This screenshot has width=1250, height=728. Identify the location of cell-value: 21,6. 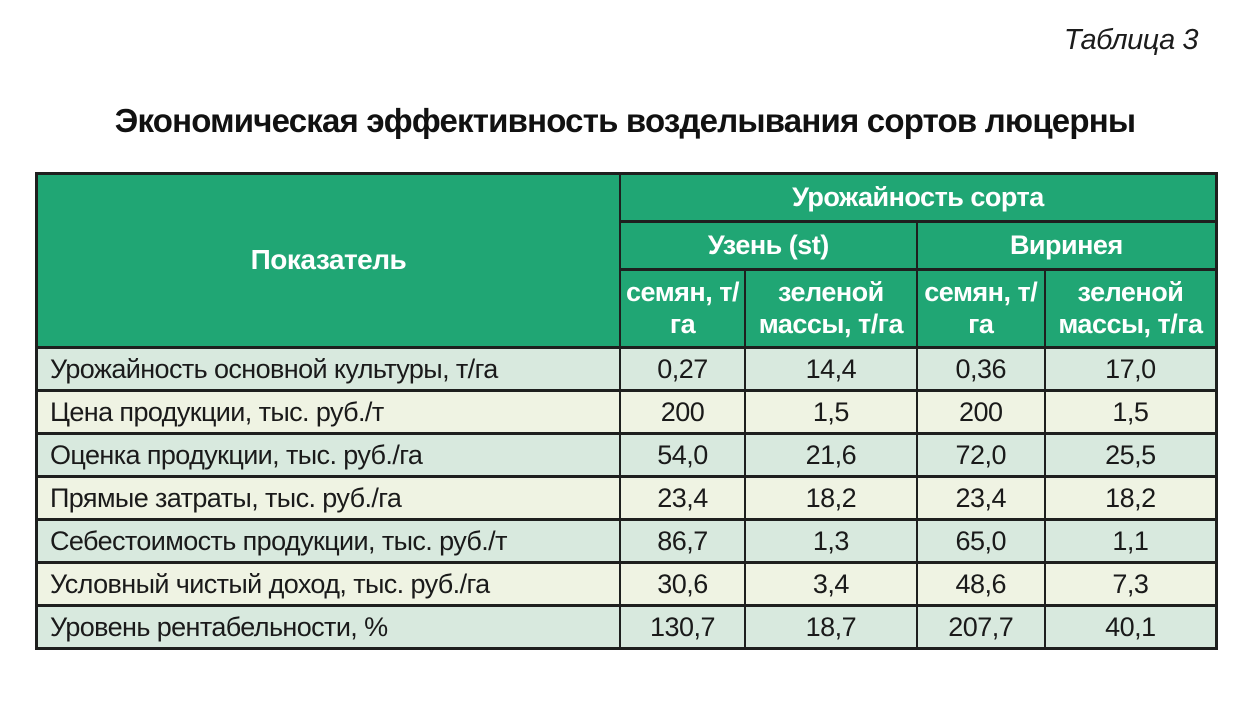
(831, 455).